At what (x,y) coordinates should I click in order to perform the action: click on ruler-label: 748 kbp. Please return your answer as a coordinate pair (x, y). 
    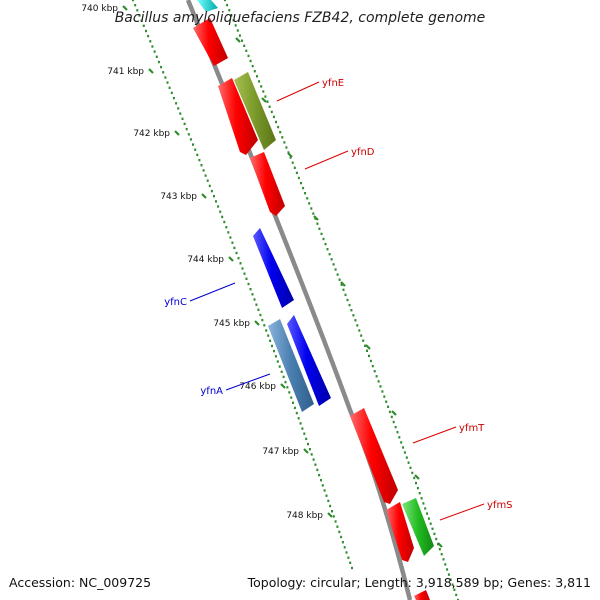
    Looking at the image, I should click on (304, 516).